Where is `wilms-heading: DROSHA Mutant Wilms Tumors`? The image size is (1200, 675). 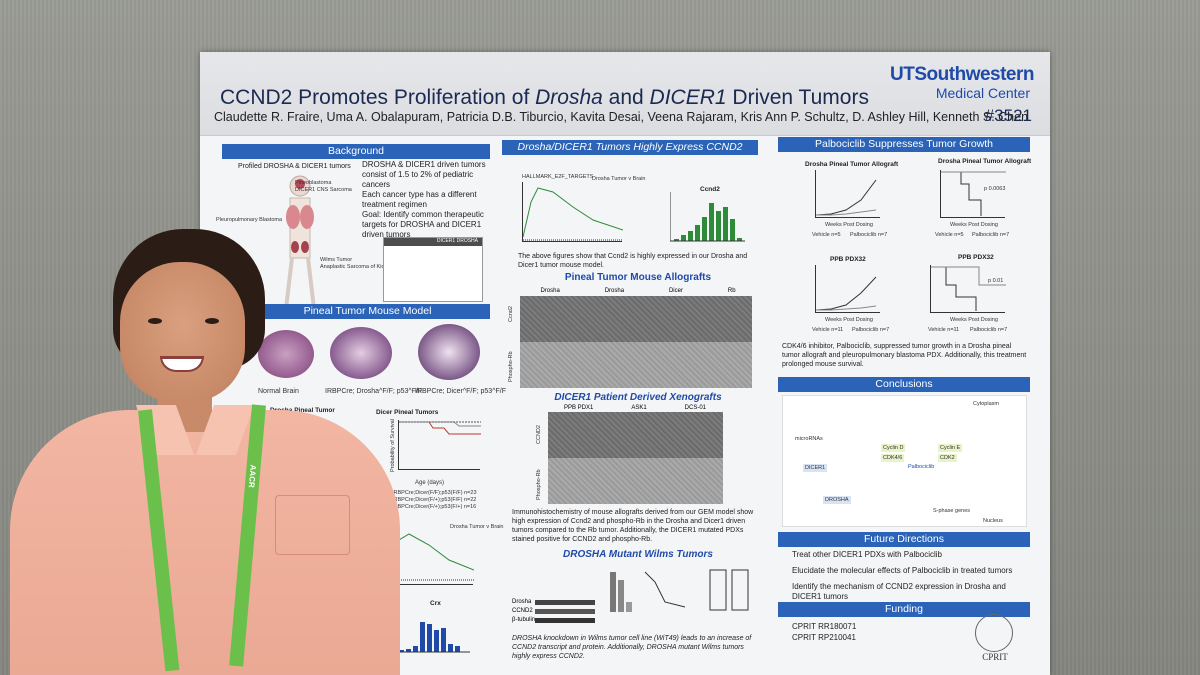 wilms-heading: DROSHA Mutant Wilms Tumors is located at coordinates (638, 554).